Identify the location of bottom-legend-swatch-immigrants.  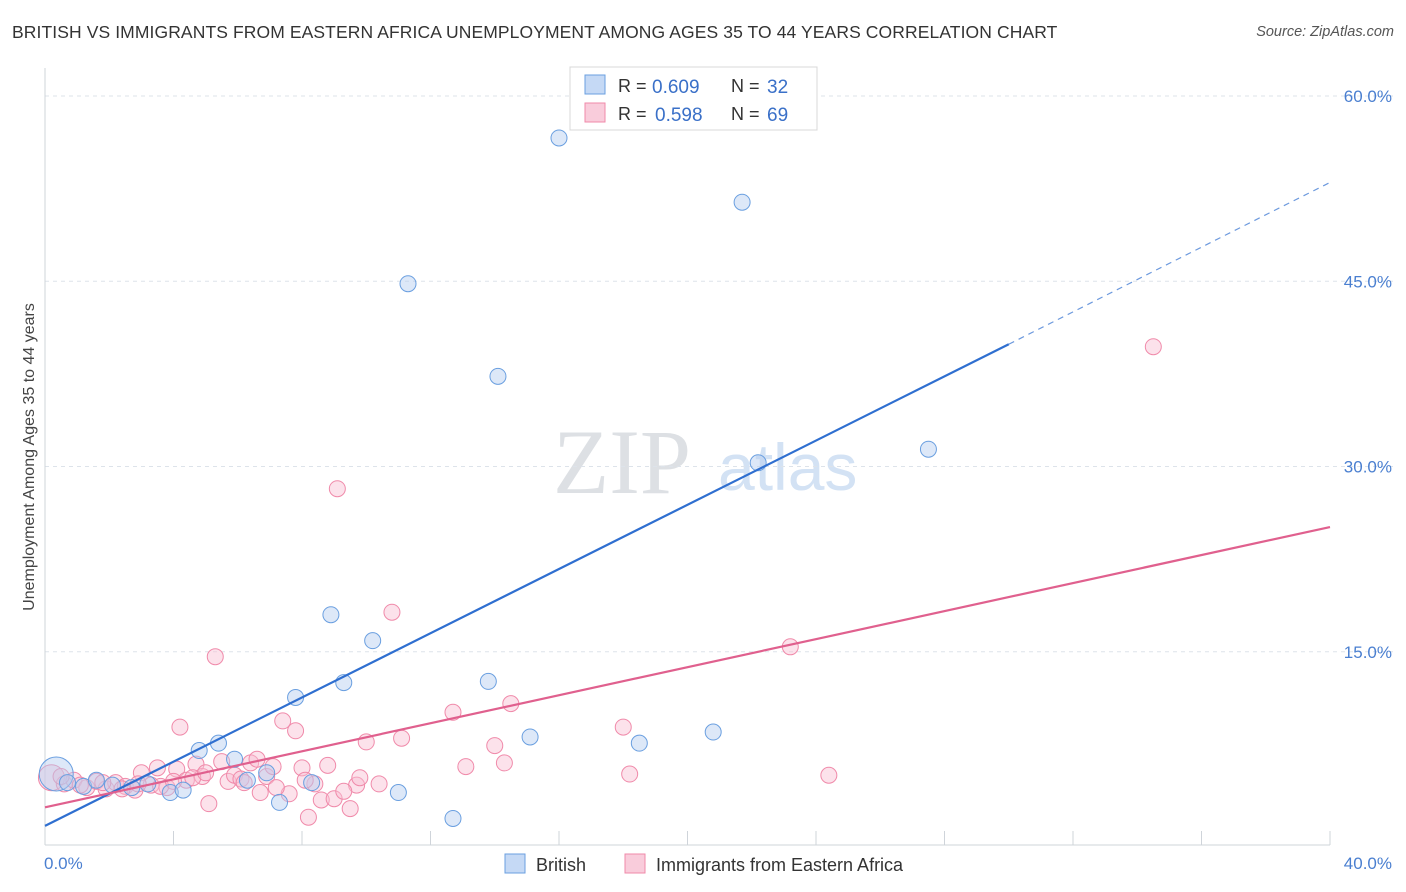
(635, 863).